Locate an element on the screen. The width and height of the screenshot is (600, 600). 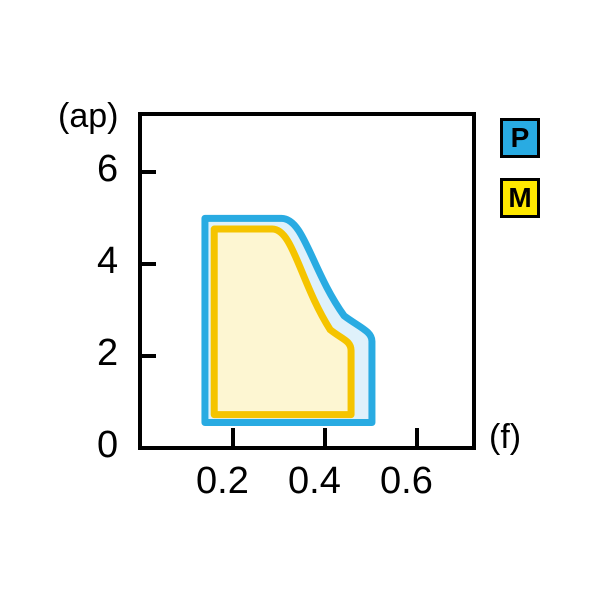
x-tick-0.4 is located at coordinates (325, 437).